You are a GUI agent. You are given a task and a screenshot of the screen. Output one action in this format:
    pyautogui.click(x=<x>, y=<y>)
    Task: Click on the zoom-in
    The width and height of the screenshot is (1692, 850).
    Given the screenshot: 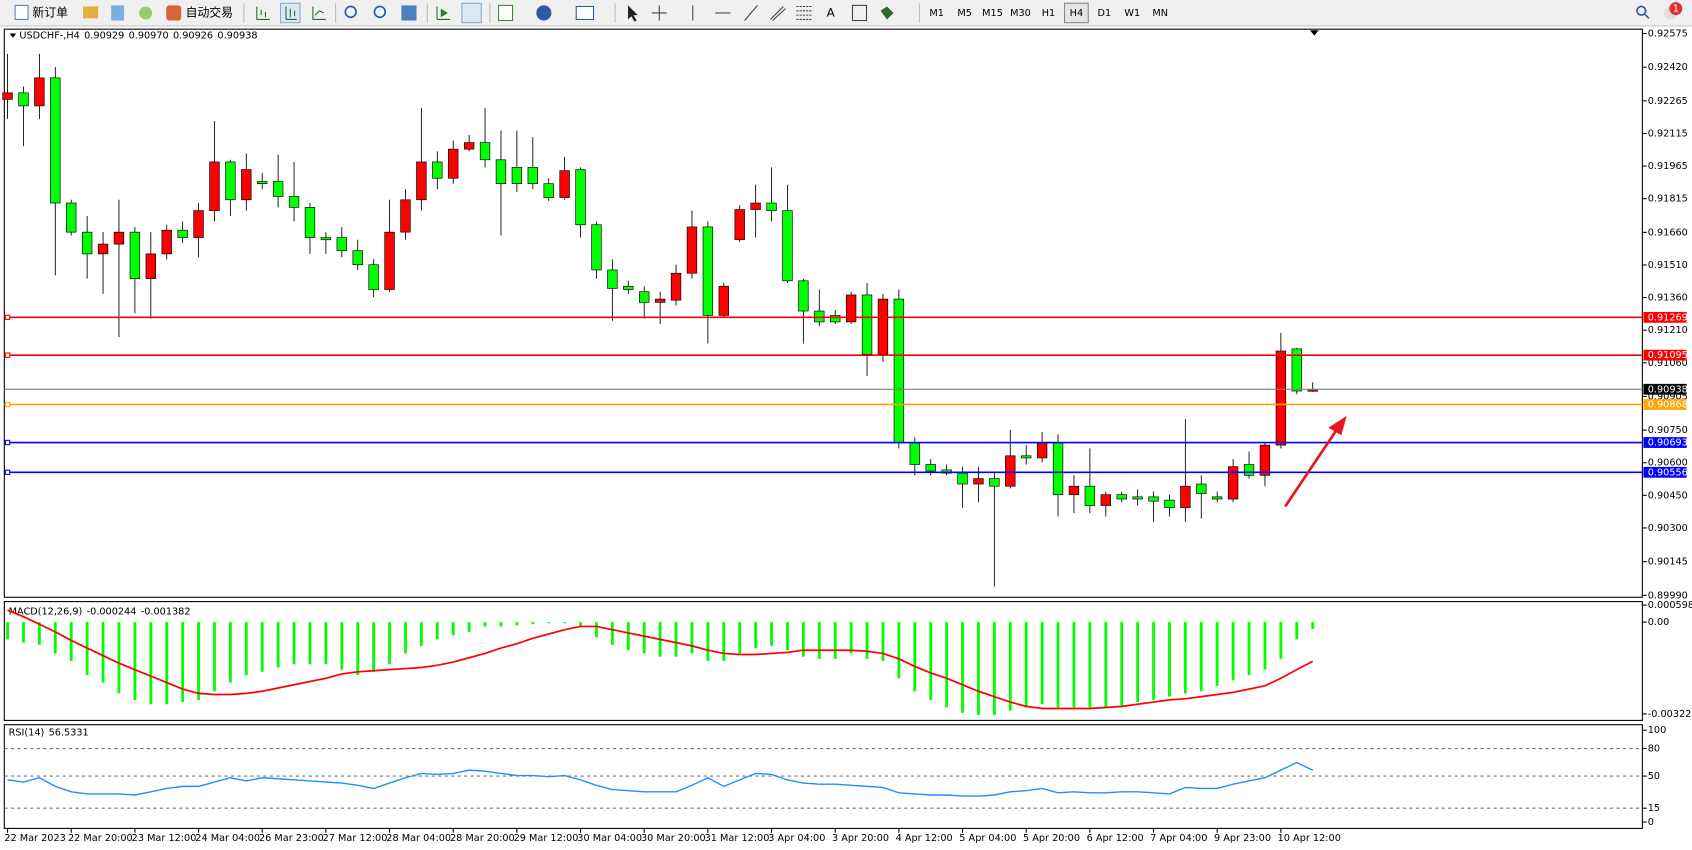 What is the action you would take?
    pyautogui.click(x=350, y=12)
    